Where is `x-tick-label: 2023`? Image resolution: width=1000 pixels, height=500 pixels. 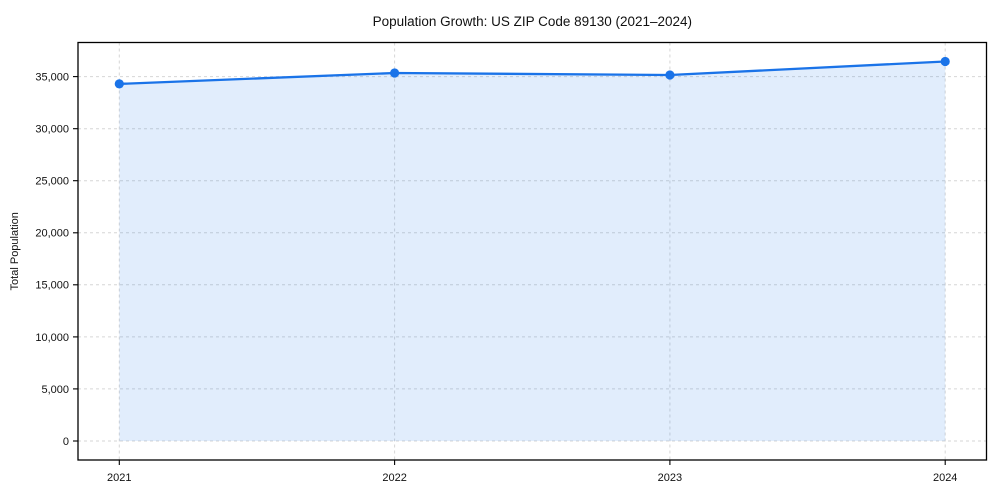 x-tick-label: 2023 is located at coordinates (670, 478).